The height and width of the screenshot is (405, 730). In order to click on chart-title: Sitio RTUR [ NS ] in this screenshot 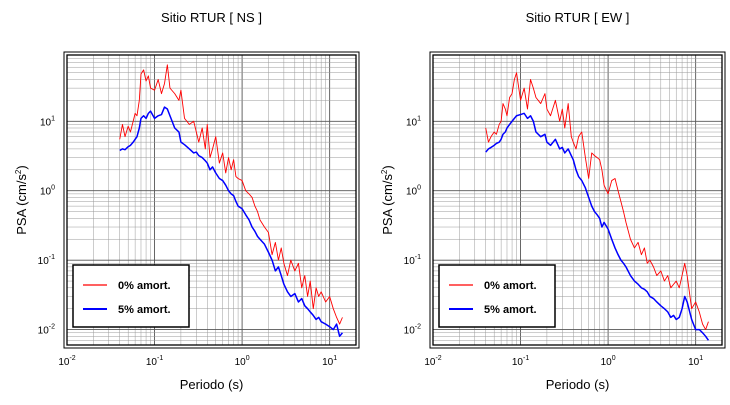, I will do `click(211, 17)`.